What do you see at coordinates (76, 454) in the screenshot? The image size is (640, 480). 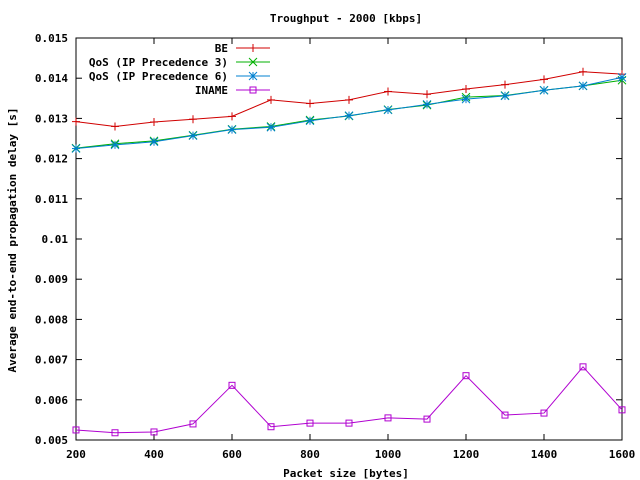 I see `x-tick-label: 200` at bounding box center [76, 454].